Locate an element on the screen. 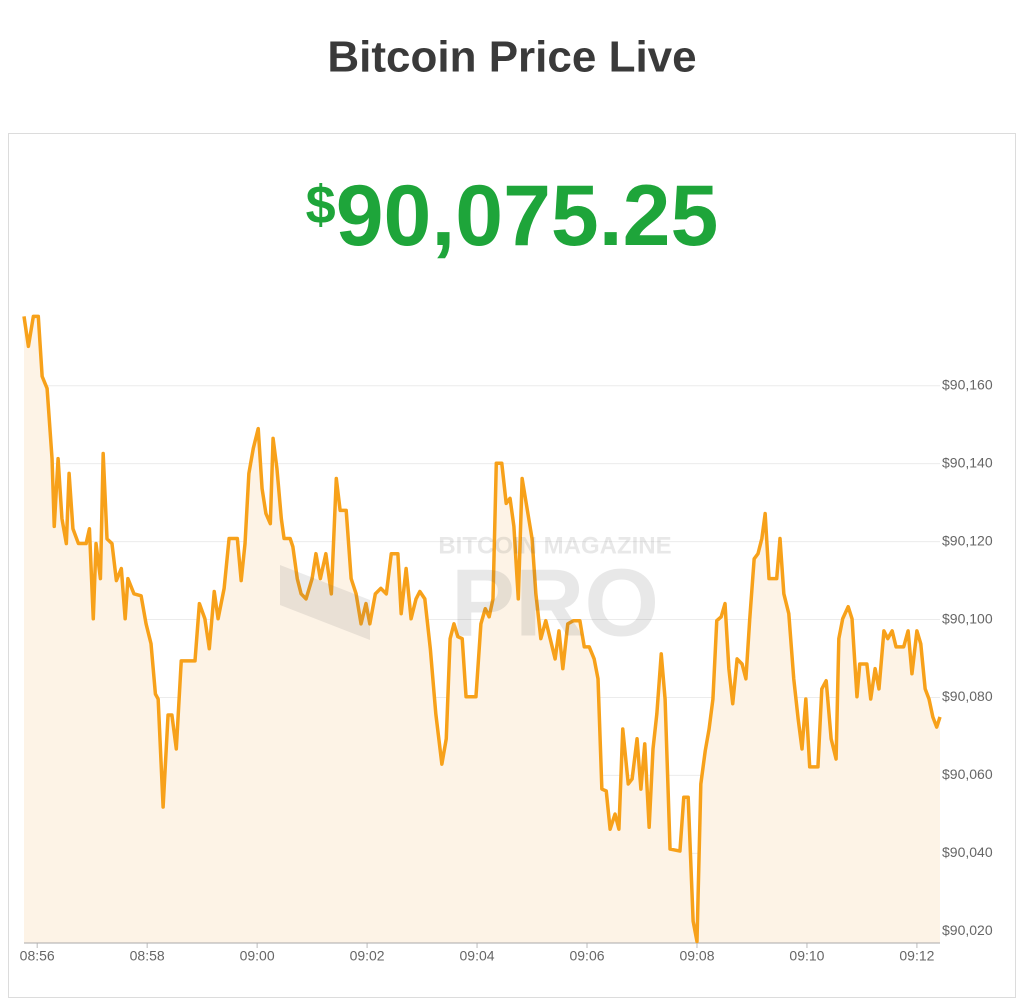 This screenshot has height=1008, width=1024. x-tick-label: 09:06 is located at coordinates (586, 956).